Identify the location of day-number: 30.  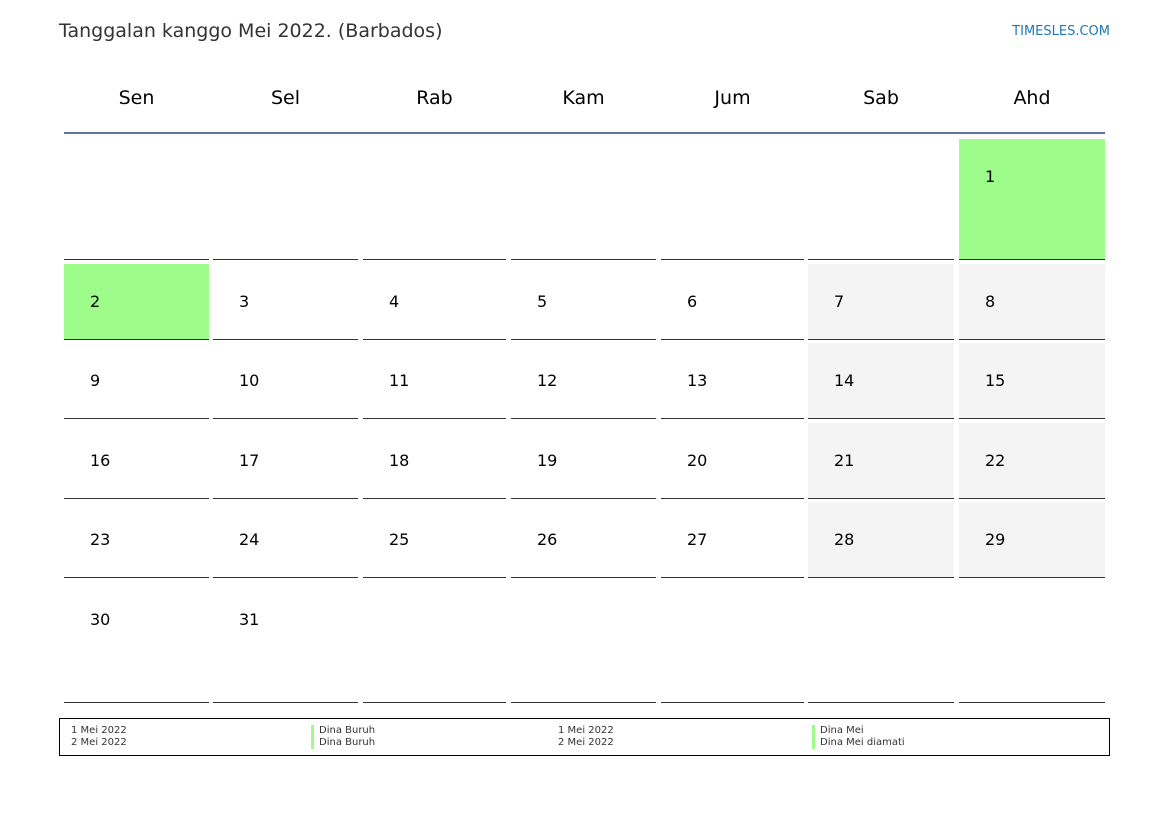
(100, 619).